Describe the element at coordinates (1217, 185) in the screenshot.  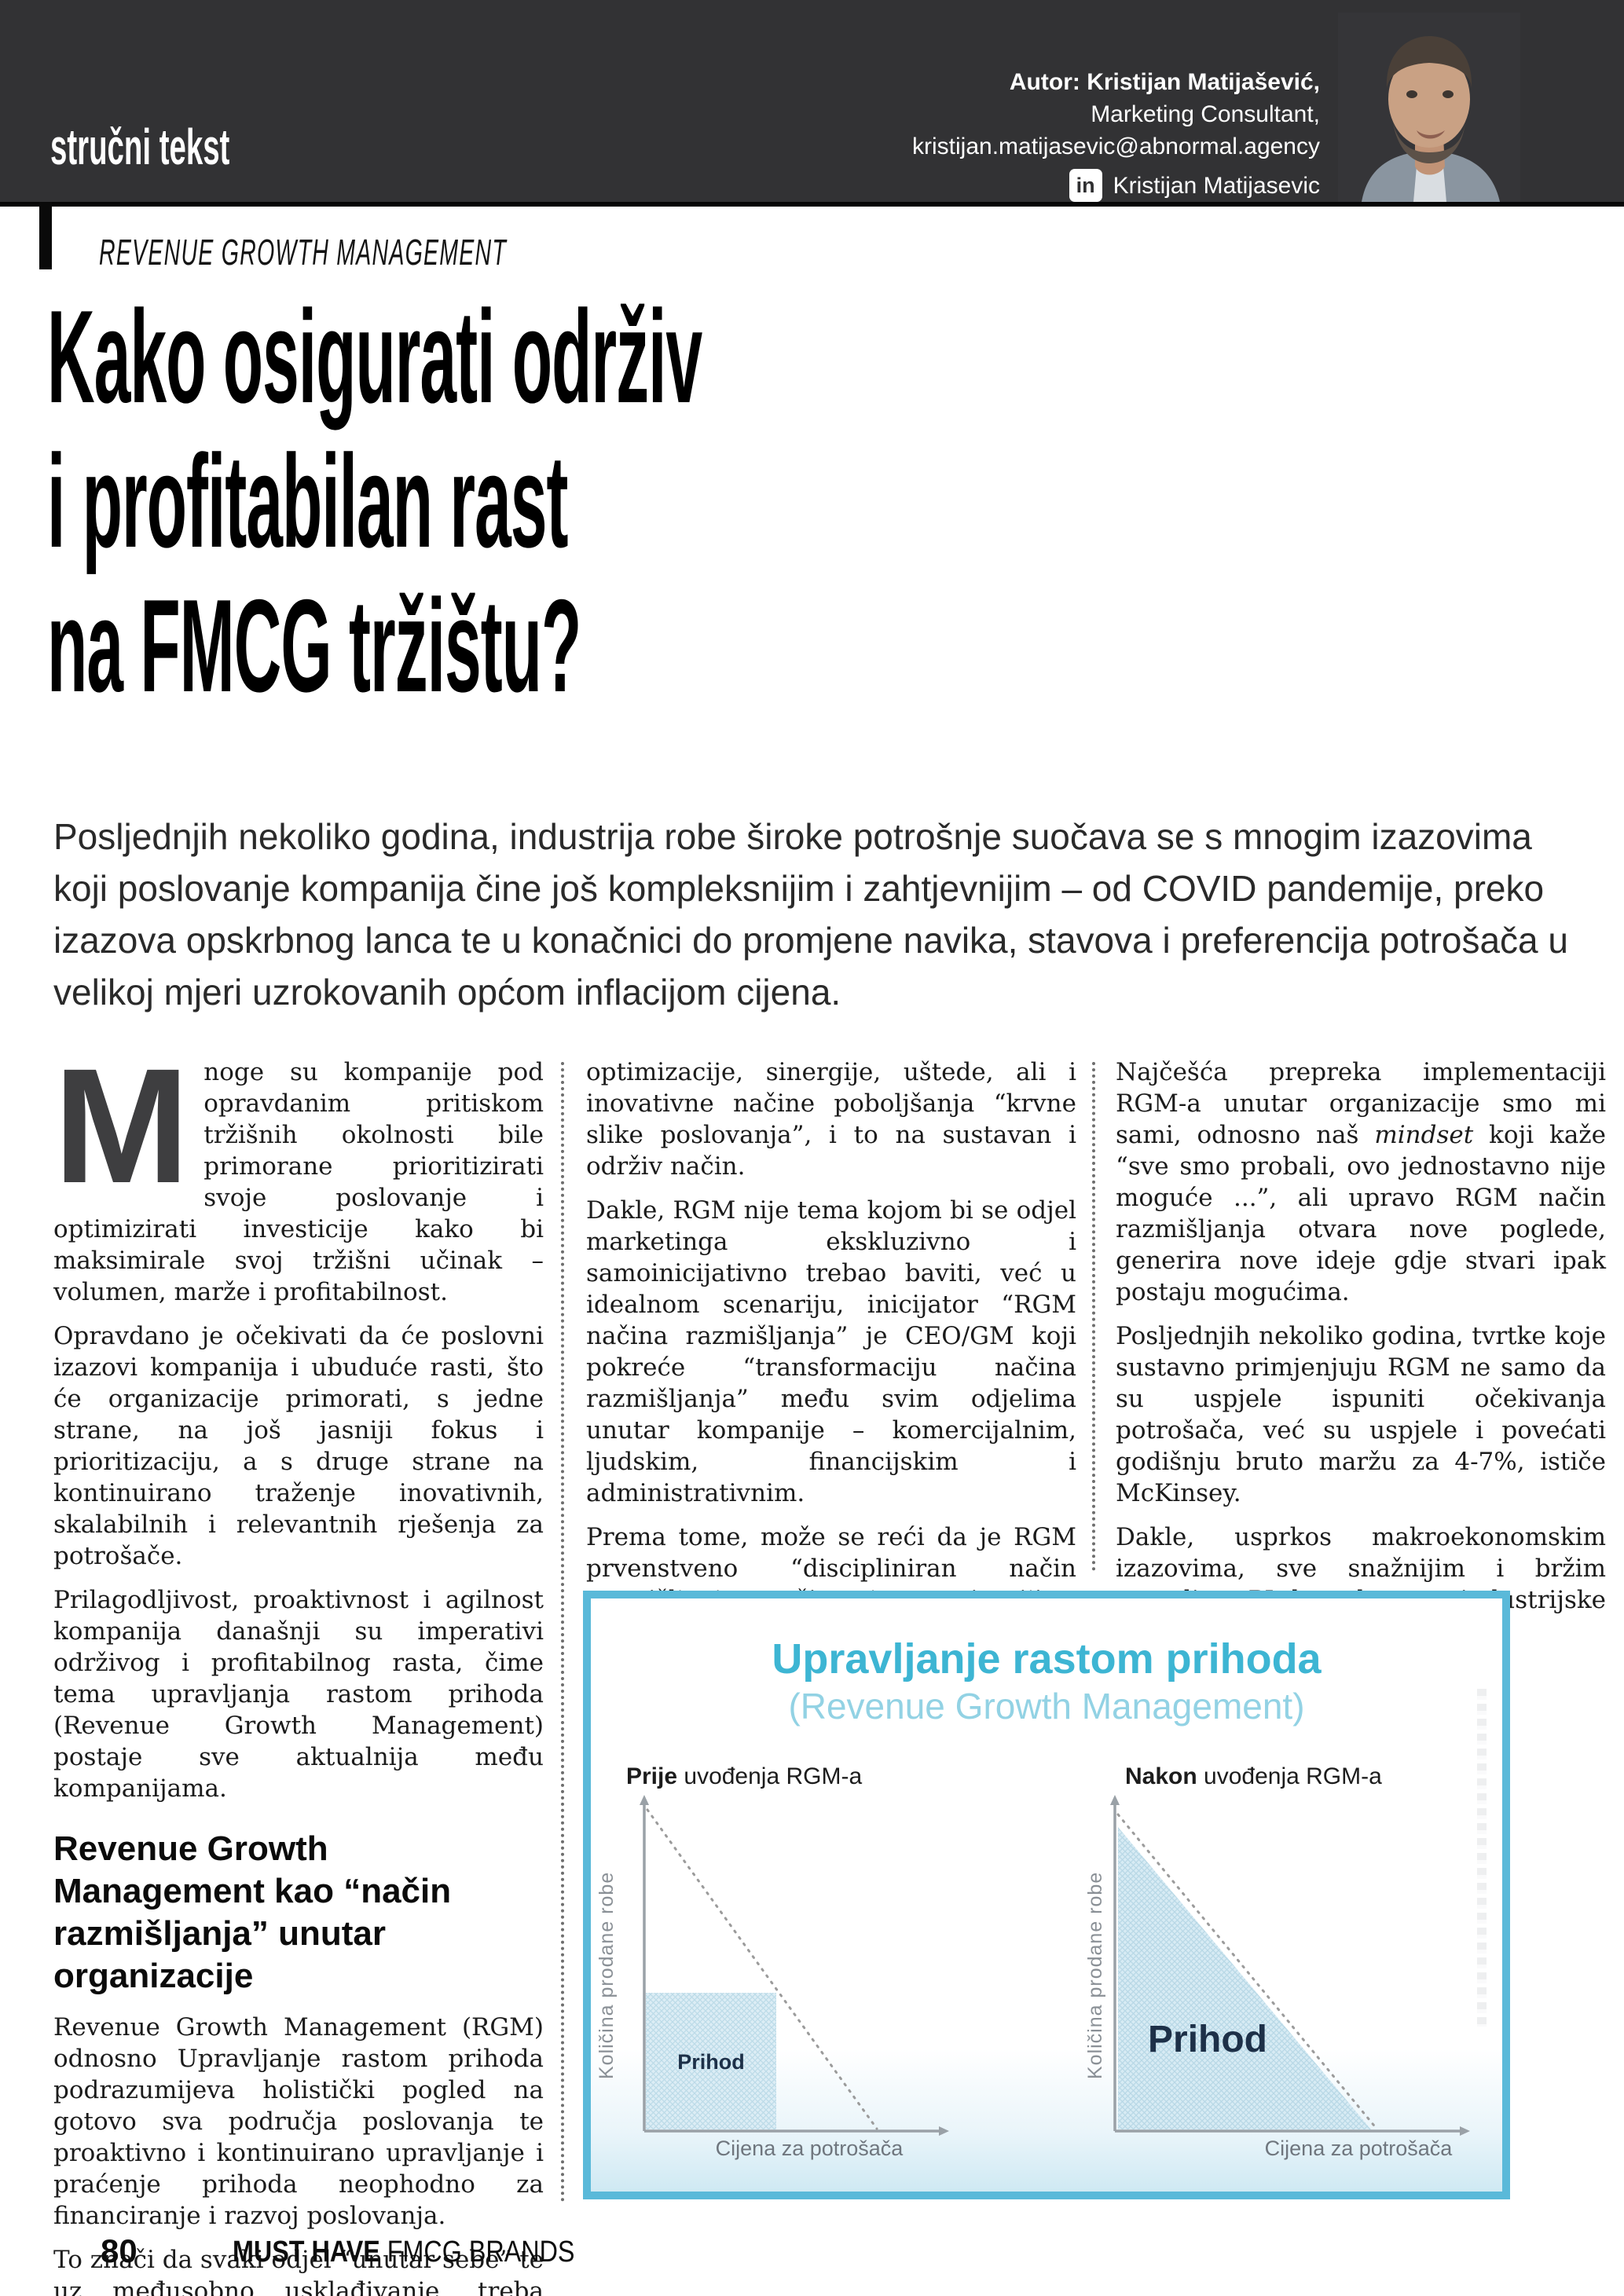
I see `linkedin-name: Kristijan Matijasevic` at that location.